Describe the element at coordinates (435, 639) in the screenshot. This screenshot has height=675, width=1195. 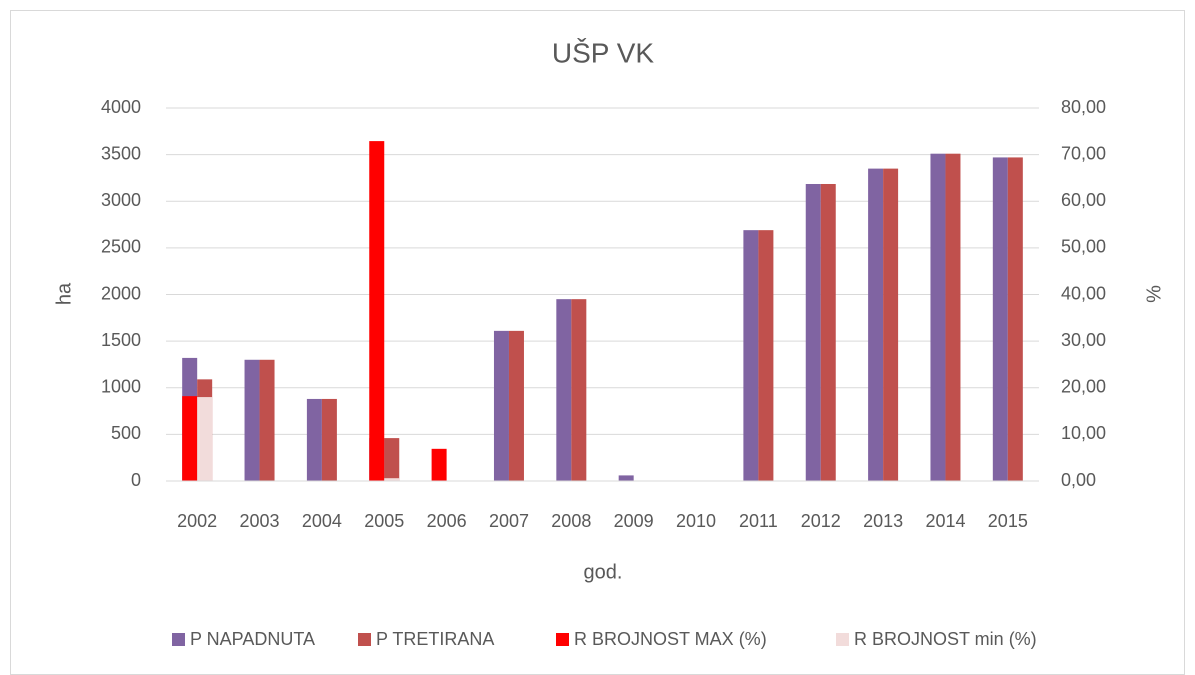
I see `legend-label: P TRETIRANA` at that location.